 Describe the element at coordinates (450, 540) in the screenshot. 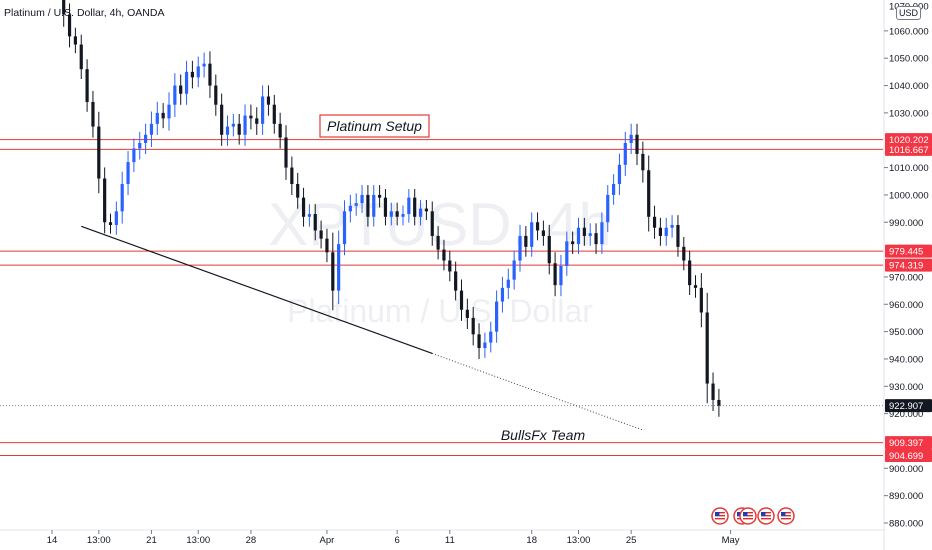

I see `x-tick-label: 11` at that location.